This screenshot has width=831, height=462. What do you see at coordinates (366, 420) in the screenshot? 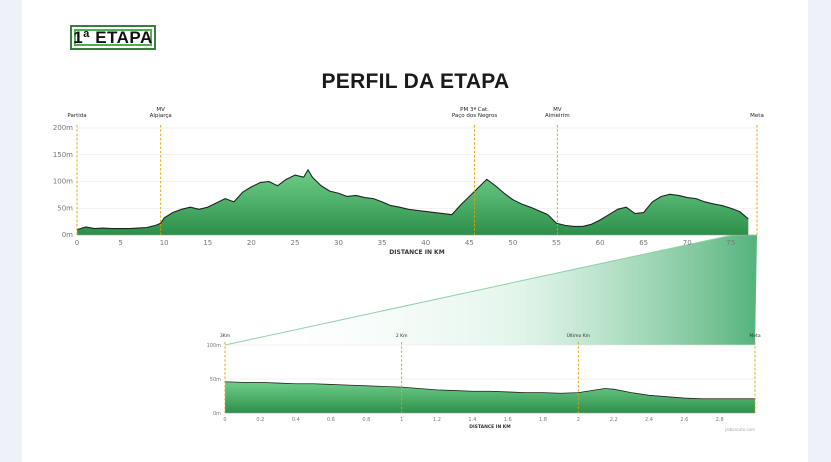
I see `x-tick-label: 0.8` at bounding box center [366, 420].